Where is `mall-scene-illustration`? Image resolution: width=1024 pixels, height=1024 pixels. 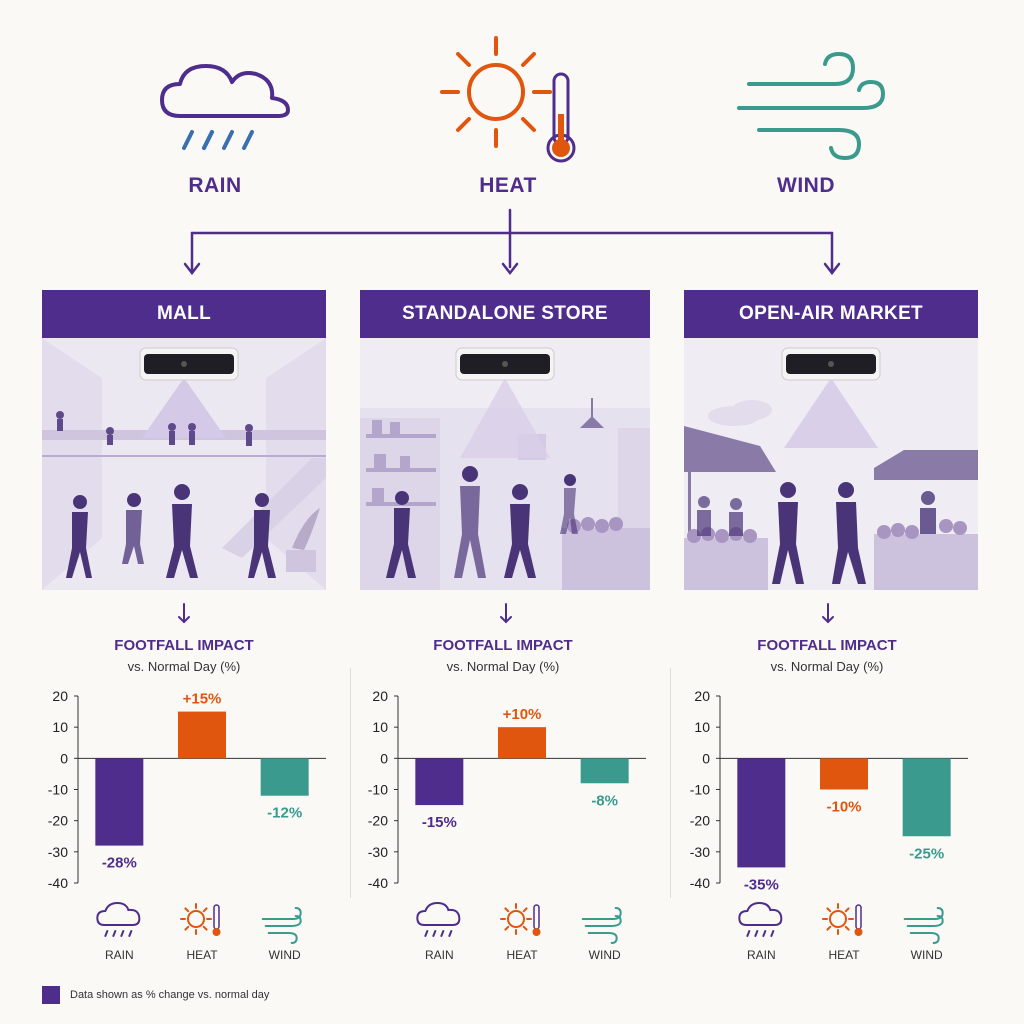 mall-scene-illustration is located at coordinates (184, 464).